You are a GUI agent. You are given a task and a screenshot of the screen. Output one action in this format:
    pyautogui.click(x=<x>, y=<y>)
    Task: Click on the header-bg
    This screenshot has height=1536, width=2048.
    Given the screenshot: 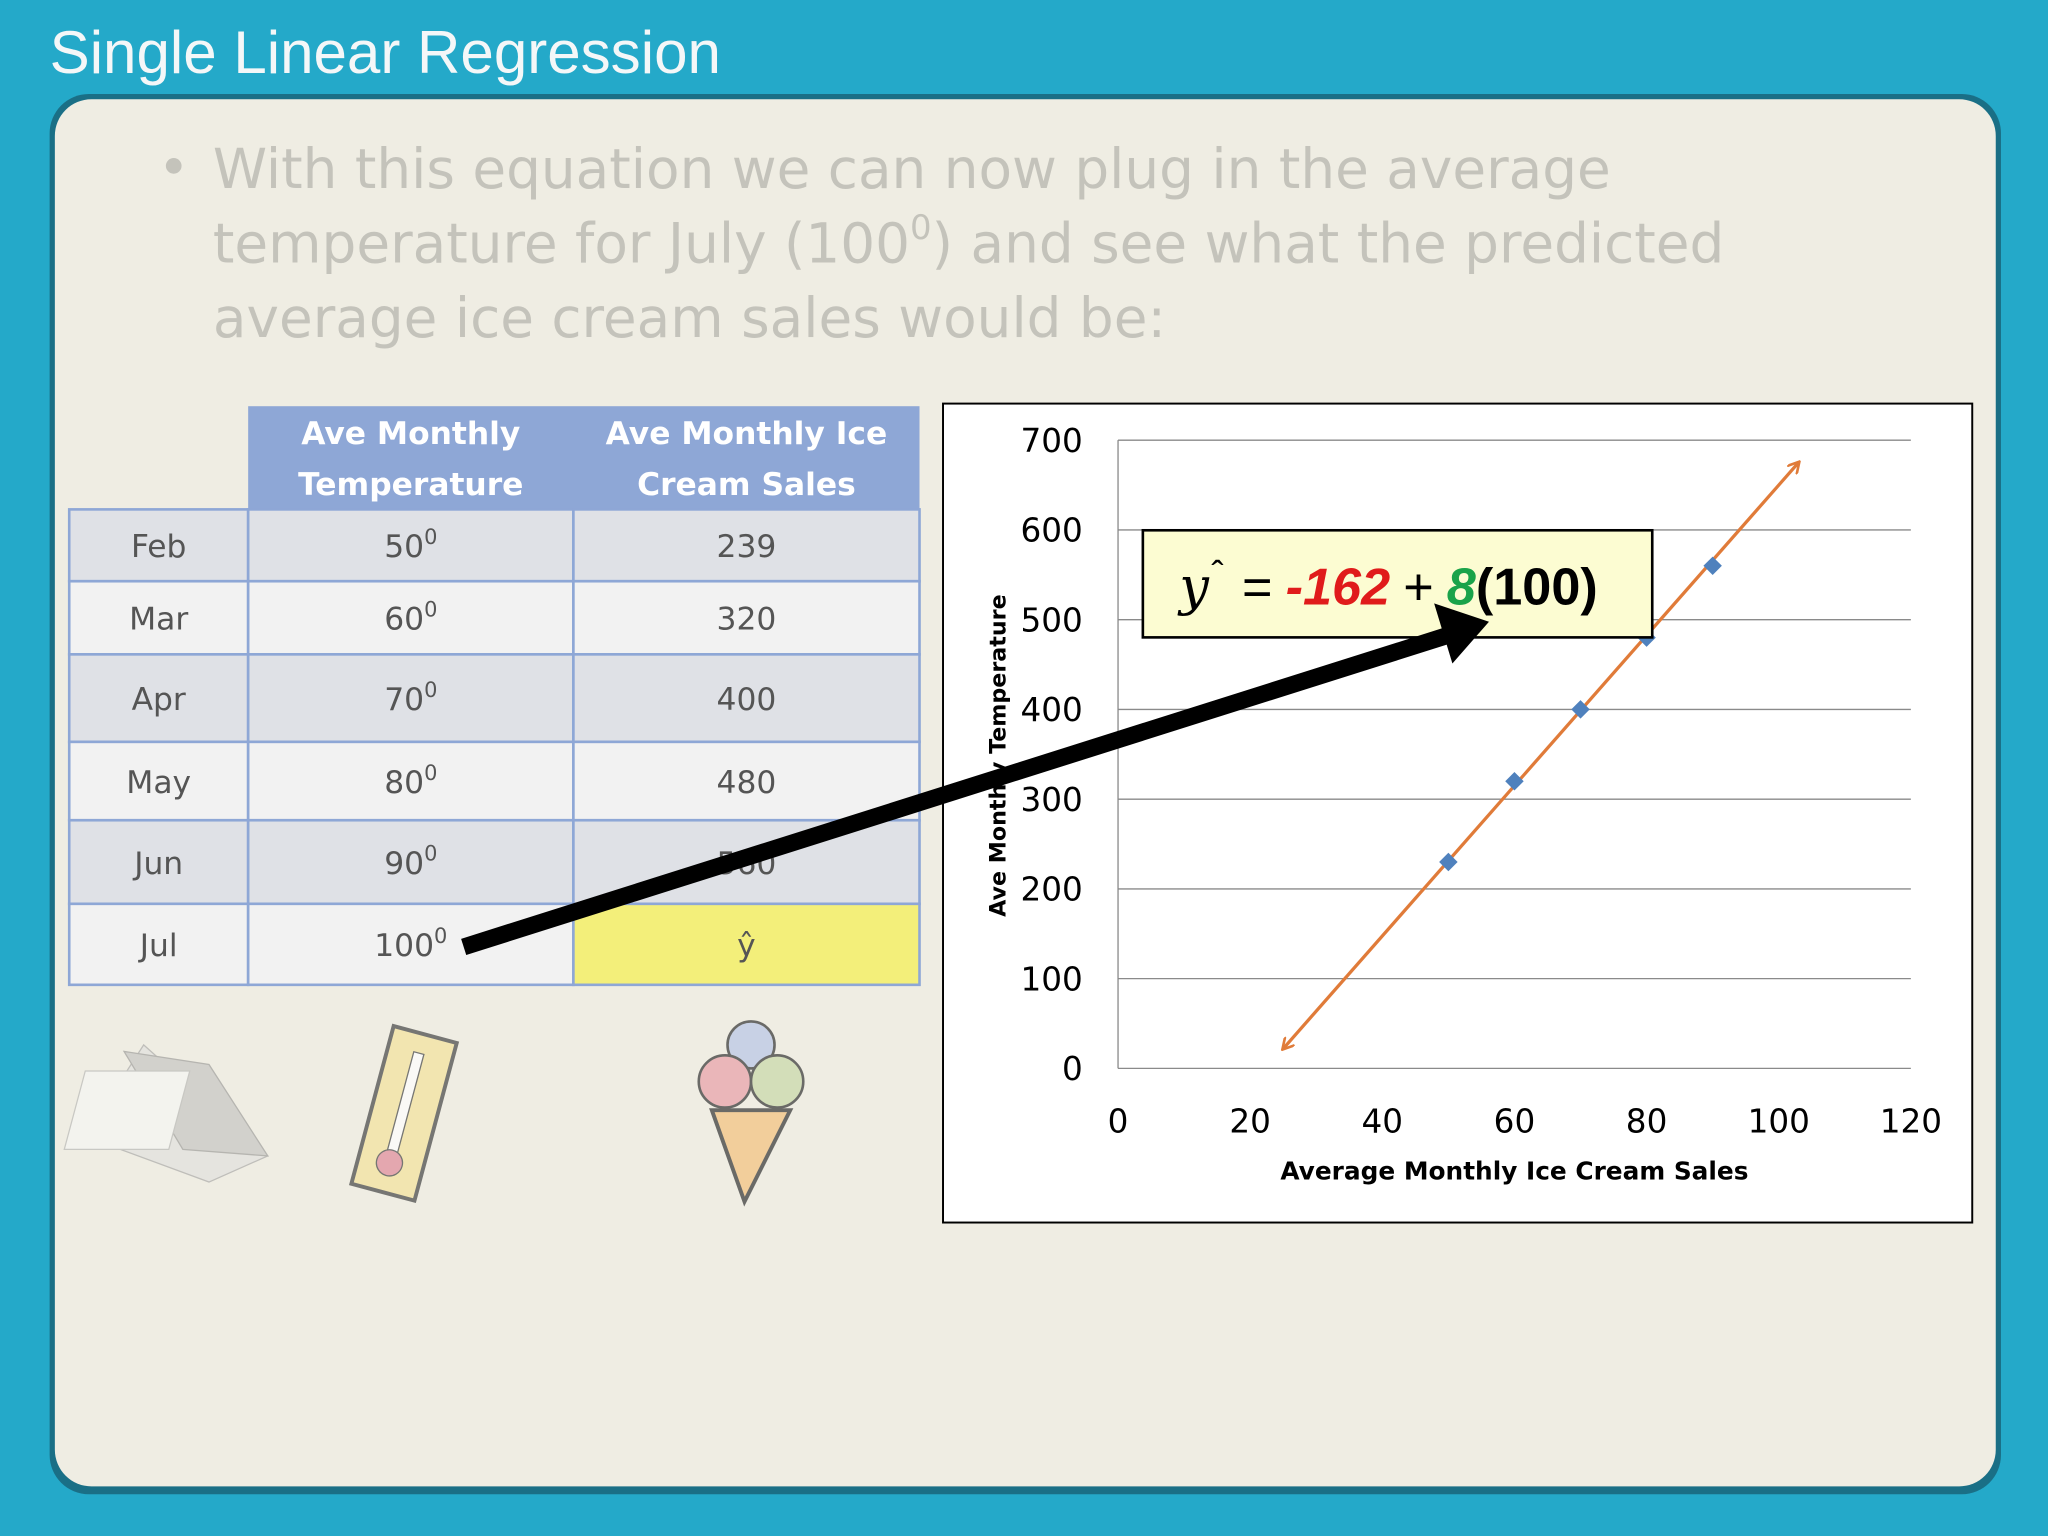 What is the action you would take?
    pyautogui.click(x=584, y=458)
    